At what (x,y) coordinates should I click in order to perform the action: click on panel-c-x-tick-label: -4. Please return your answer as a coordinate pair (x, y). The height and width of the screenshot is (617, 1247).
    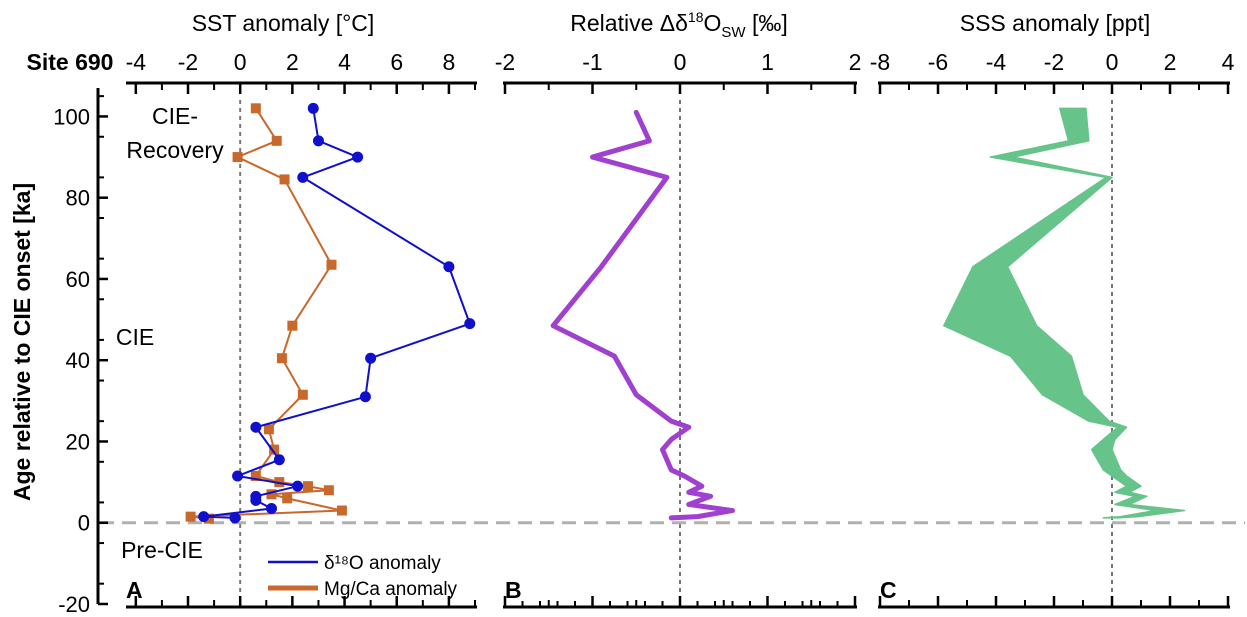
    Looking at the image, I should click on (996, 62).